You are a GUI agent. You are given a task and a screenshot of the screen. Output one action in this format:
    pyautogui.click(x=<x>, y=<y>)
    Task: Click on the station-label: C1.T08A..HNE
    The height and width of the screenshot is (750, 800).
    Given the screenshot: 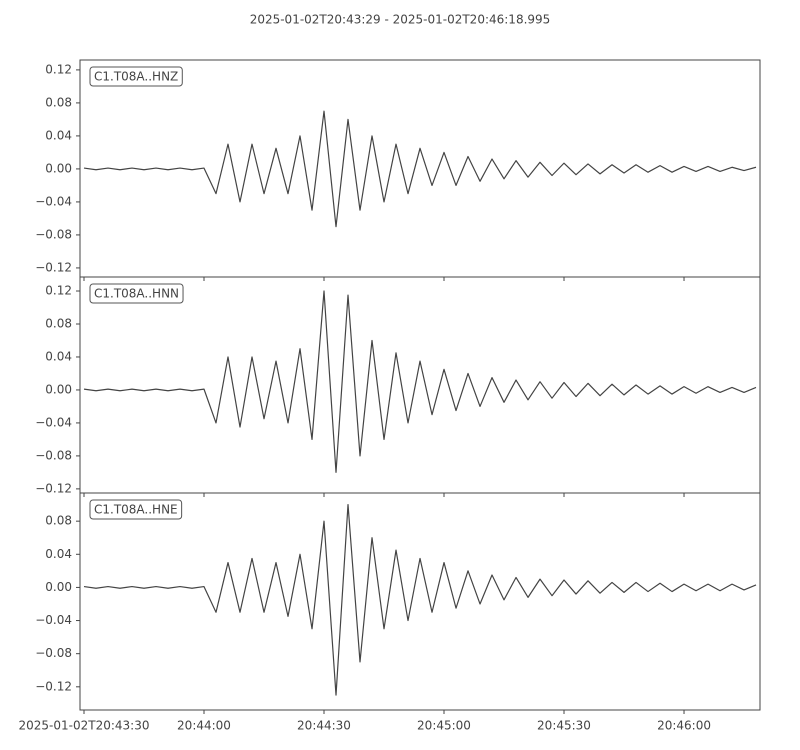 What is the action you would take?
    pyautogui.click(x=136, y=510)
    